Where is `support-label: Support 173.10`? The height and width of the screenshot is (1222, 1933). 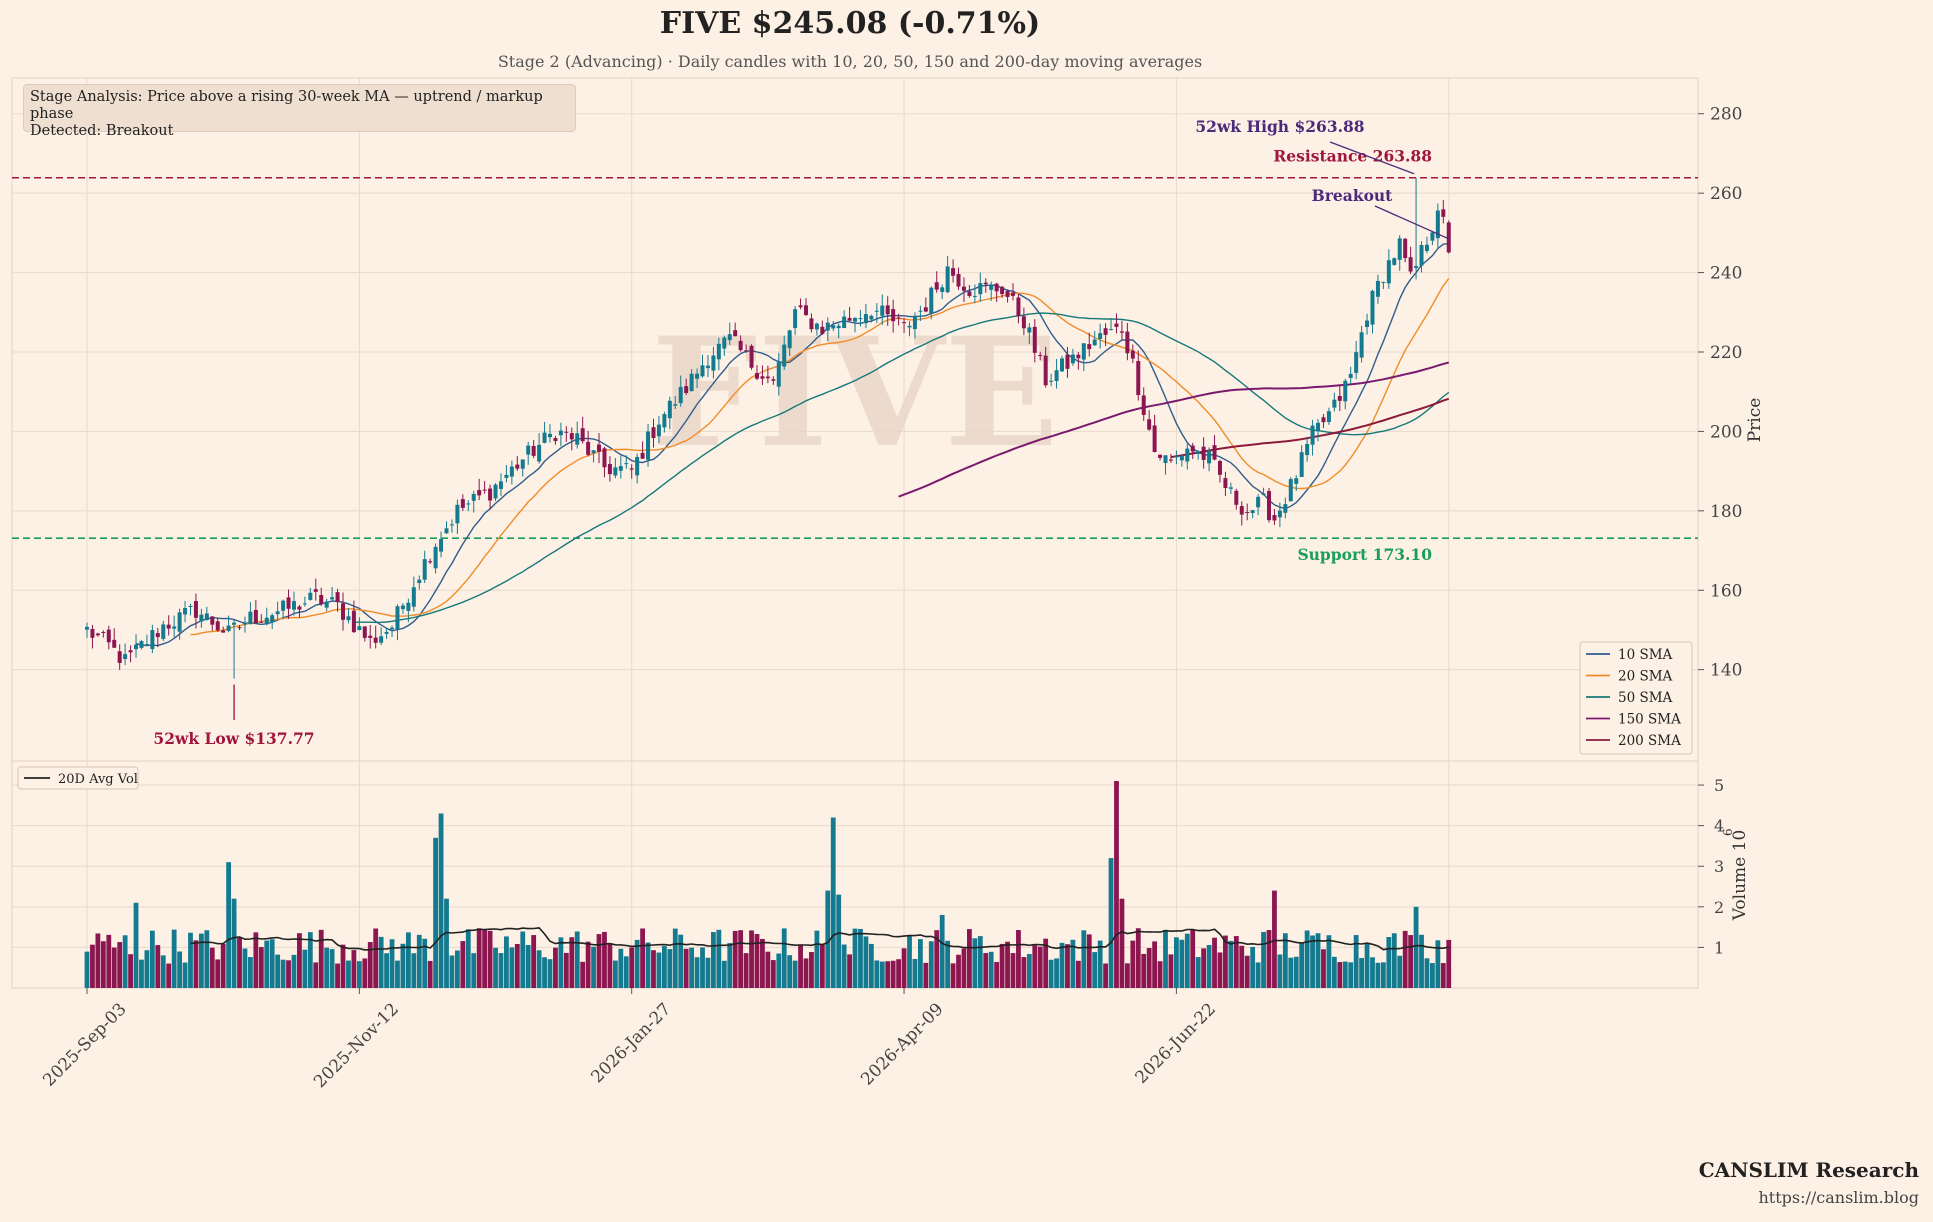
support-label: Support 173.10 is located at coordinates (1364, 554).